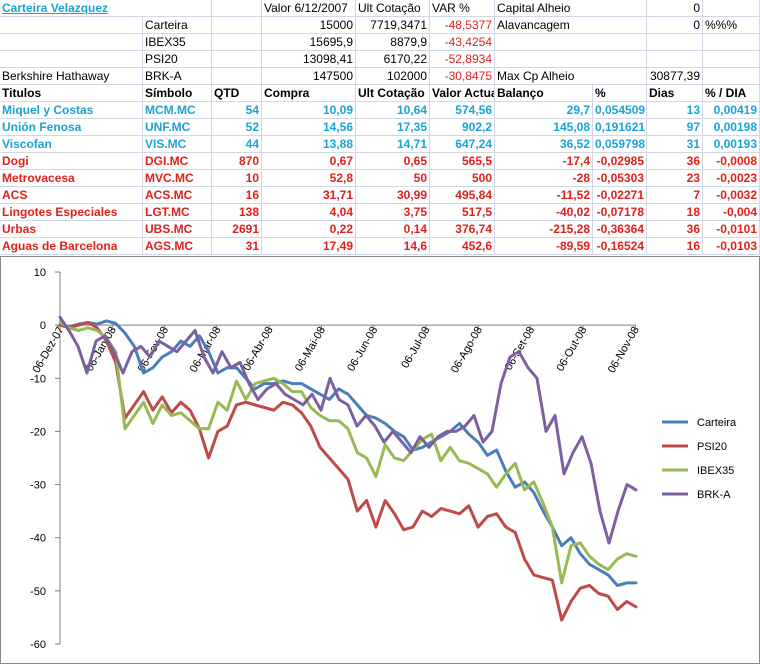 The height and width of the screenshot is (664, 760). Describe the element at coordinates (714, 495) in the screenshot. I see `legend-label: BRK-A` at that location.